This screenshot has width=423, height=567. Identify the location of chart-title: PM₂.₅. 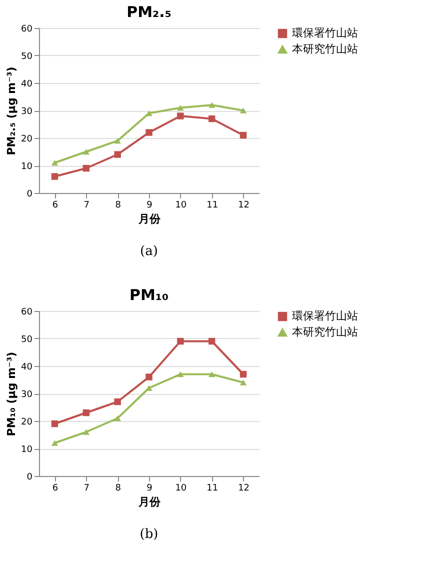
(149, 12).